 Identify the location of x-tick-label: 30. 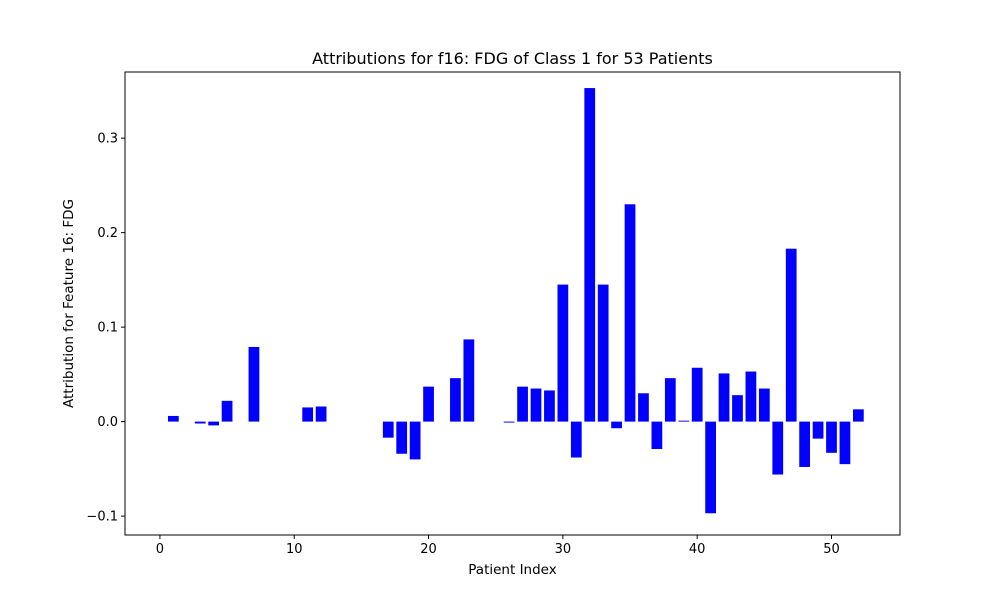
(563, 549).